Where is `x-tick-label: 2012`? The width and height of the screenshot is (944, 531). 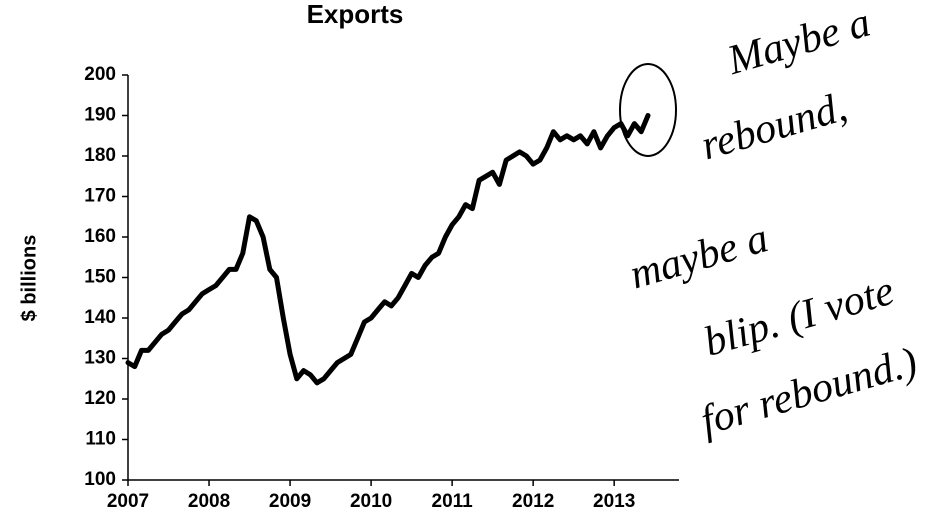 x-tick-label: 2012 is located at coordinates (533, 501).